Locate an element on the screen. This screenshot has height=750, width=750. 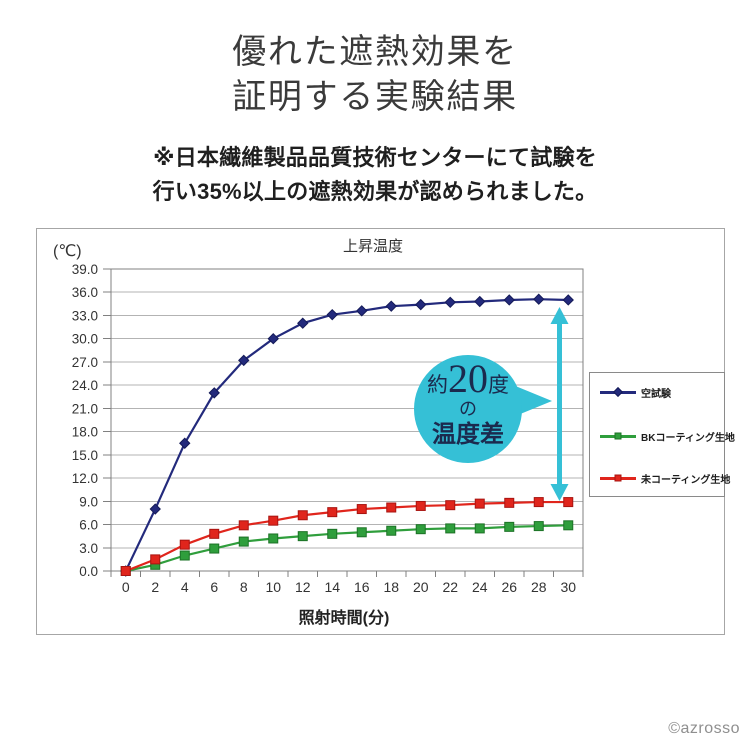
svg-text: 2 is located at coordinates (155, 587).